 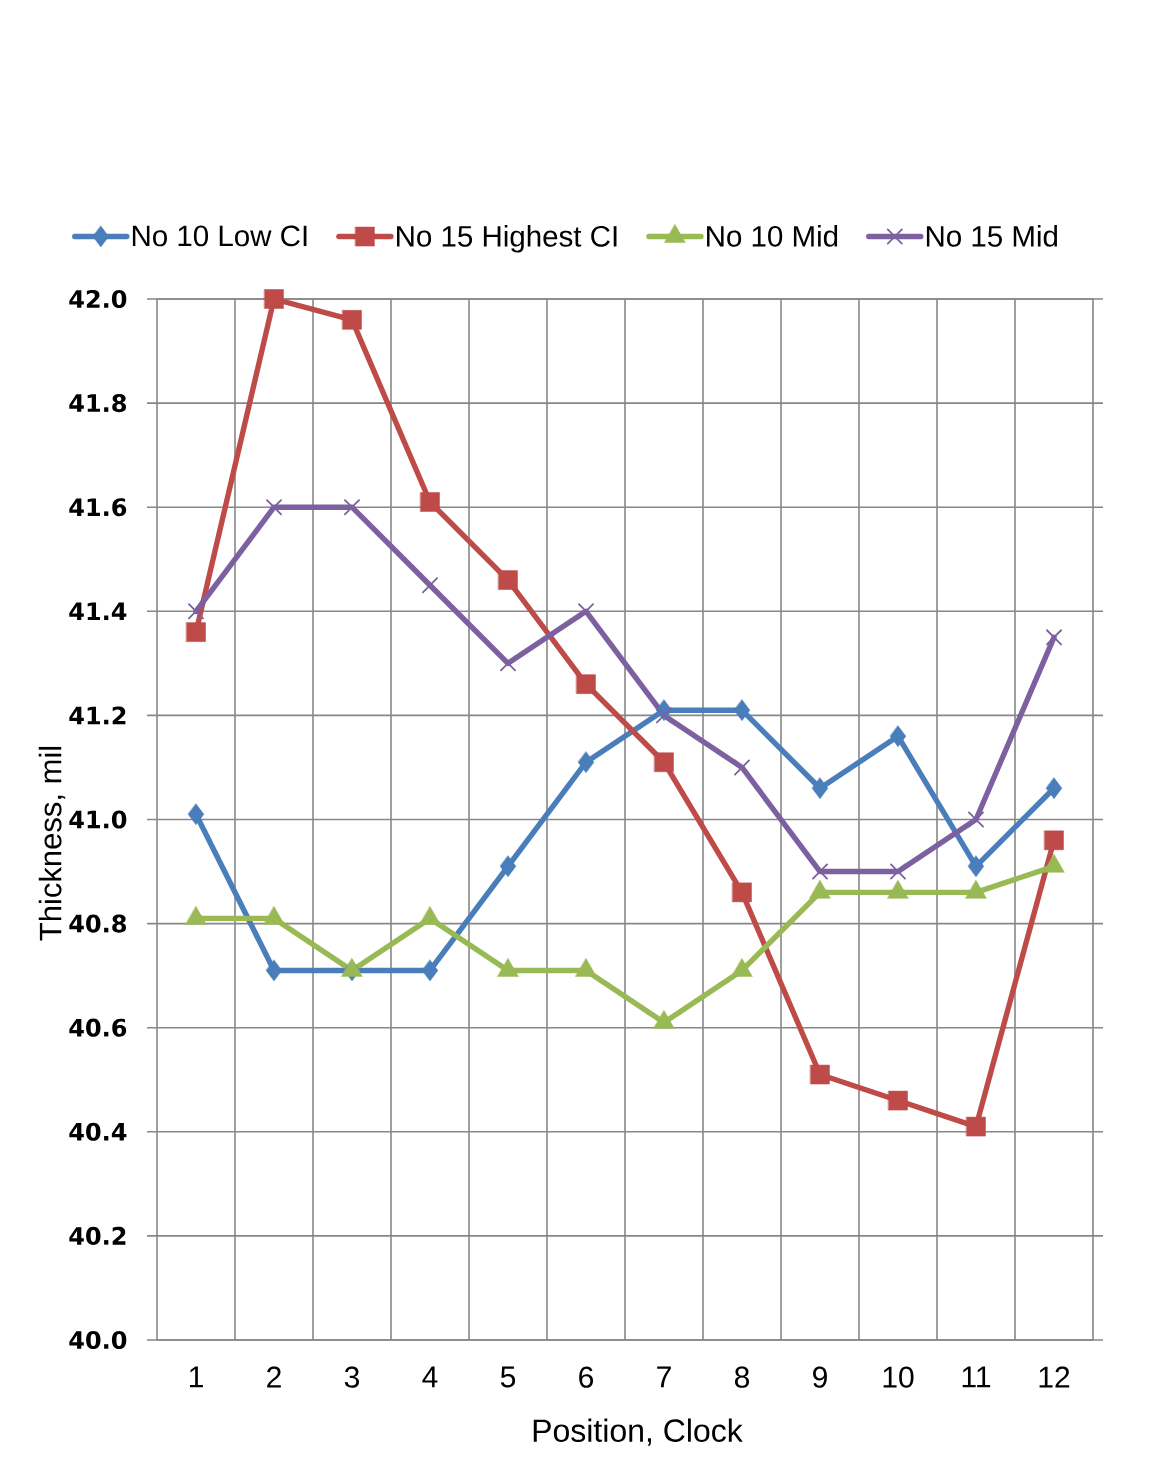 I want to click on legend-label: No 15 Highest CI, so click(x=507, y=239).